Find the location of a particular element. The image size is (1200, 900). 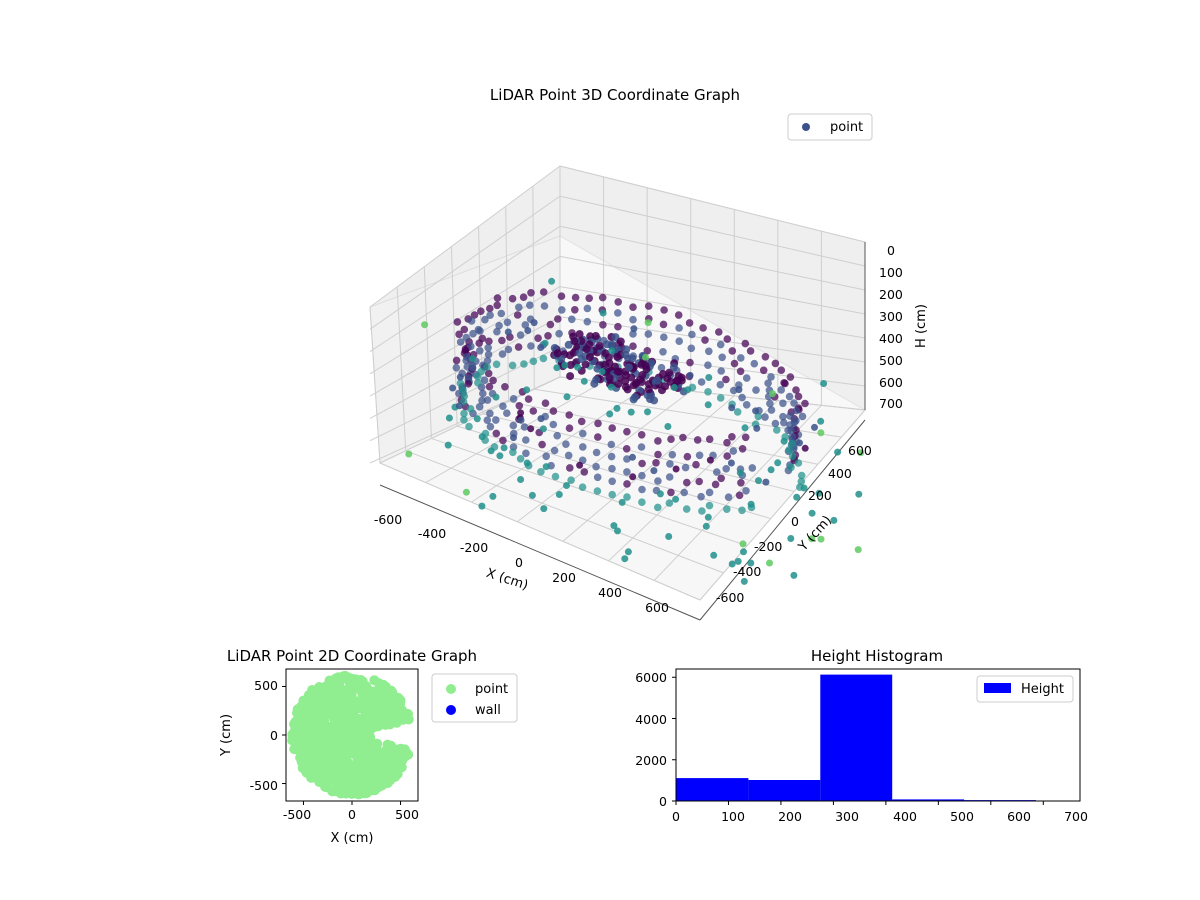

x-tick: 400 is located at coordinates (905, 816).